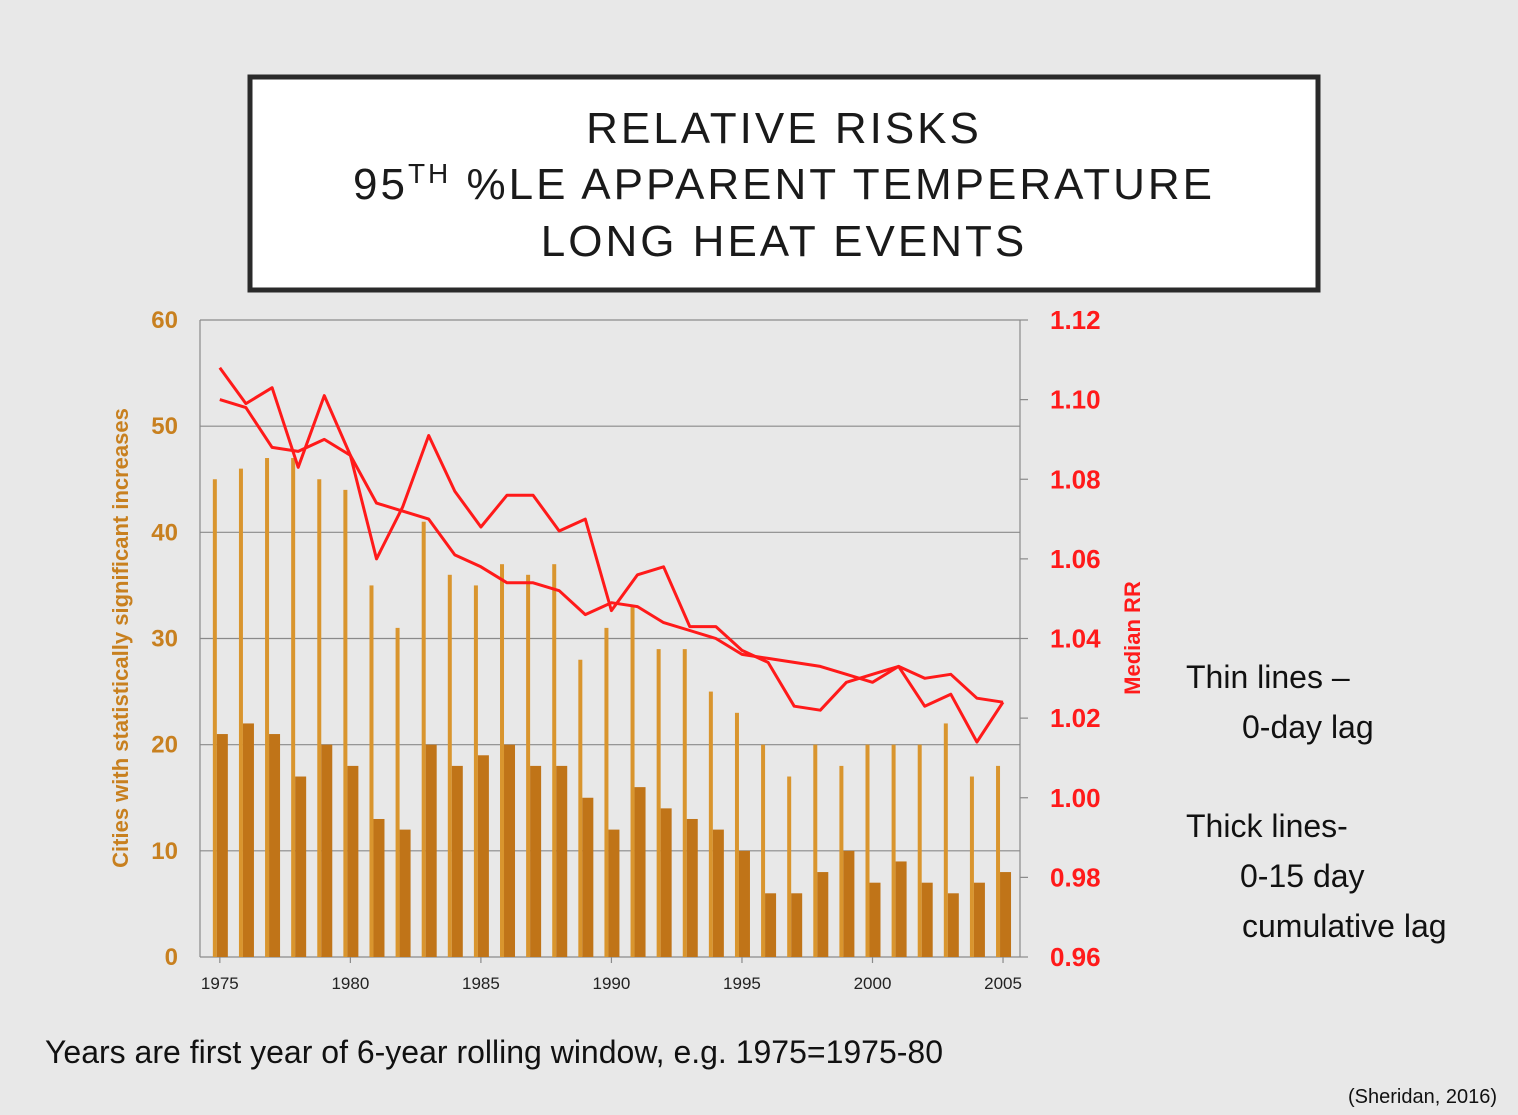 The image size is (1518, 1115). I want to click on annotation: 0-15 day, so click(1302, 876).